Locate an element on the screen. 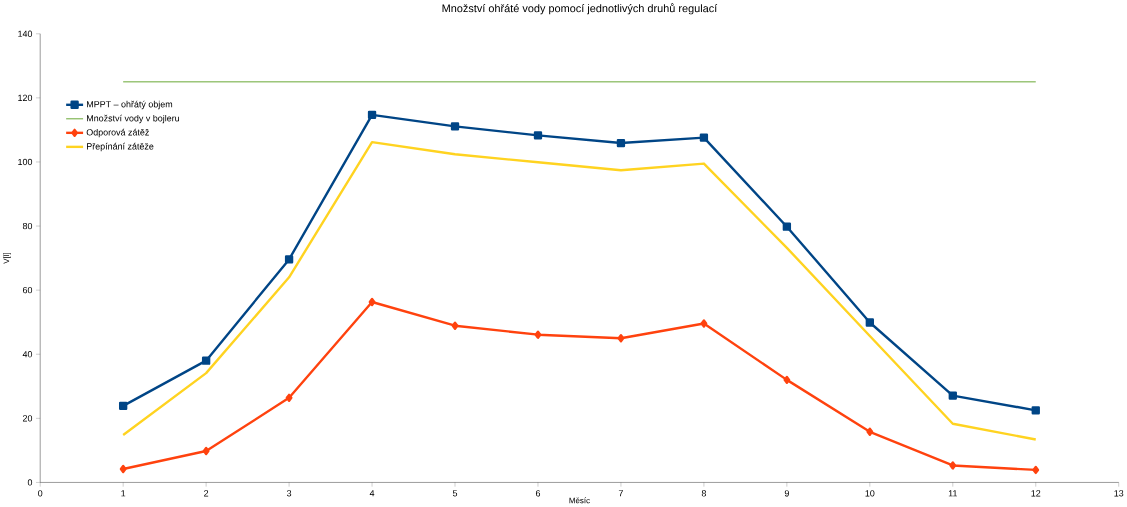  y-tick-label: 0 is located at coordinates (30, 482).